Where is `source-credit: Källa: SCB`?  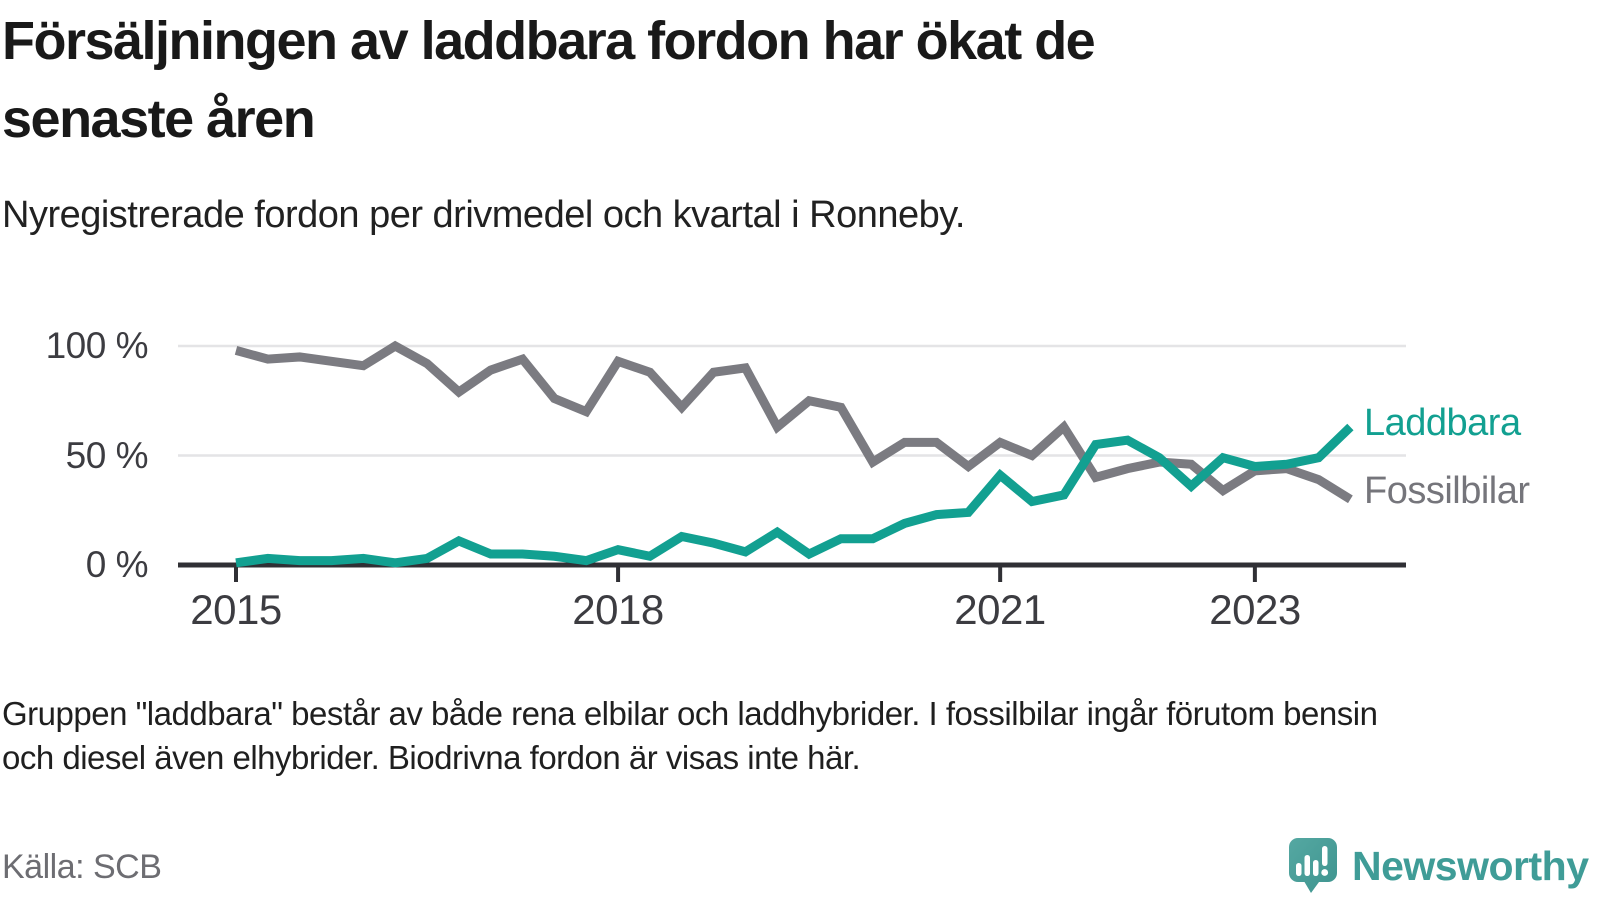 source-credit: Källa: SCB is located at coordinates (82, 867).